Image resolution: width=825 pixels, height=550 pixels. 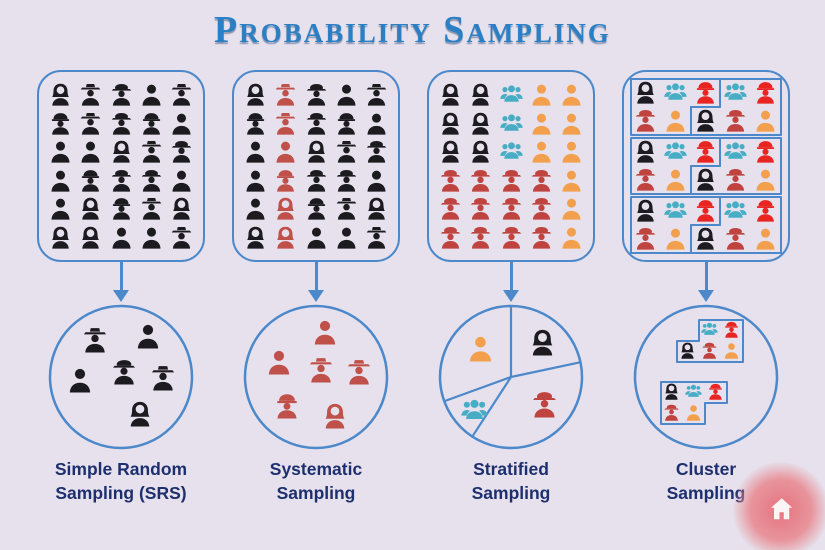 I want to click on sample-circle-cluster, so click(x=706, y=377).